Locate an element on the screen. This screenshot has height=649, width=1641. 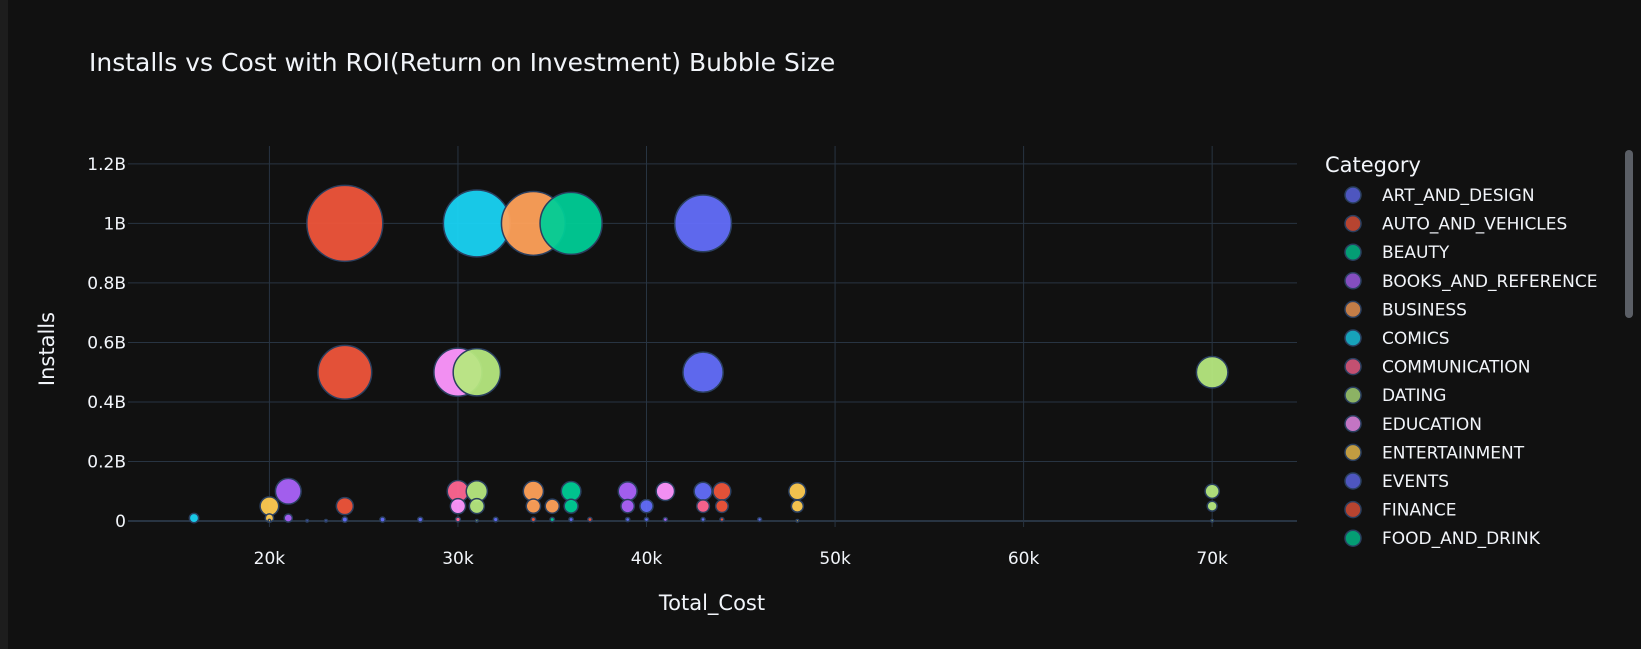
legend-label: EDUCATION is located at coordinates (1432, 425).